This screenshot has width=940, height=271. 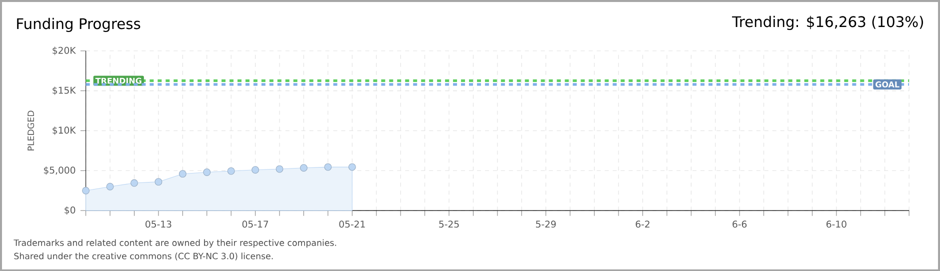 I want to click on x-tick-label: 5-25, so click(x=449, y=224).